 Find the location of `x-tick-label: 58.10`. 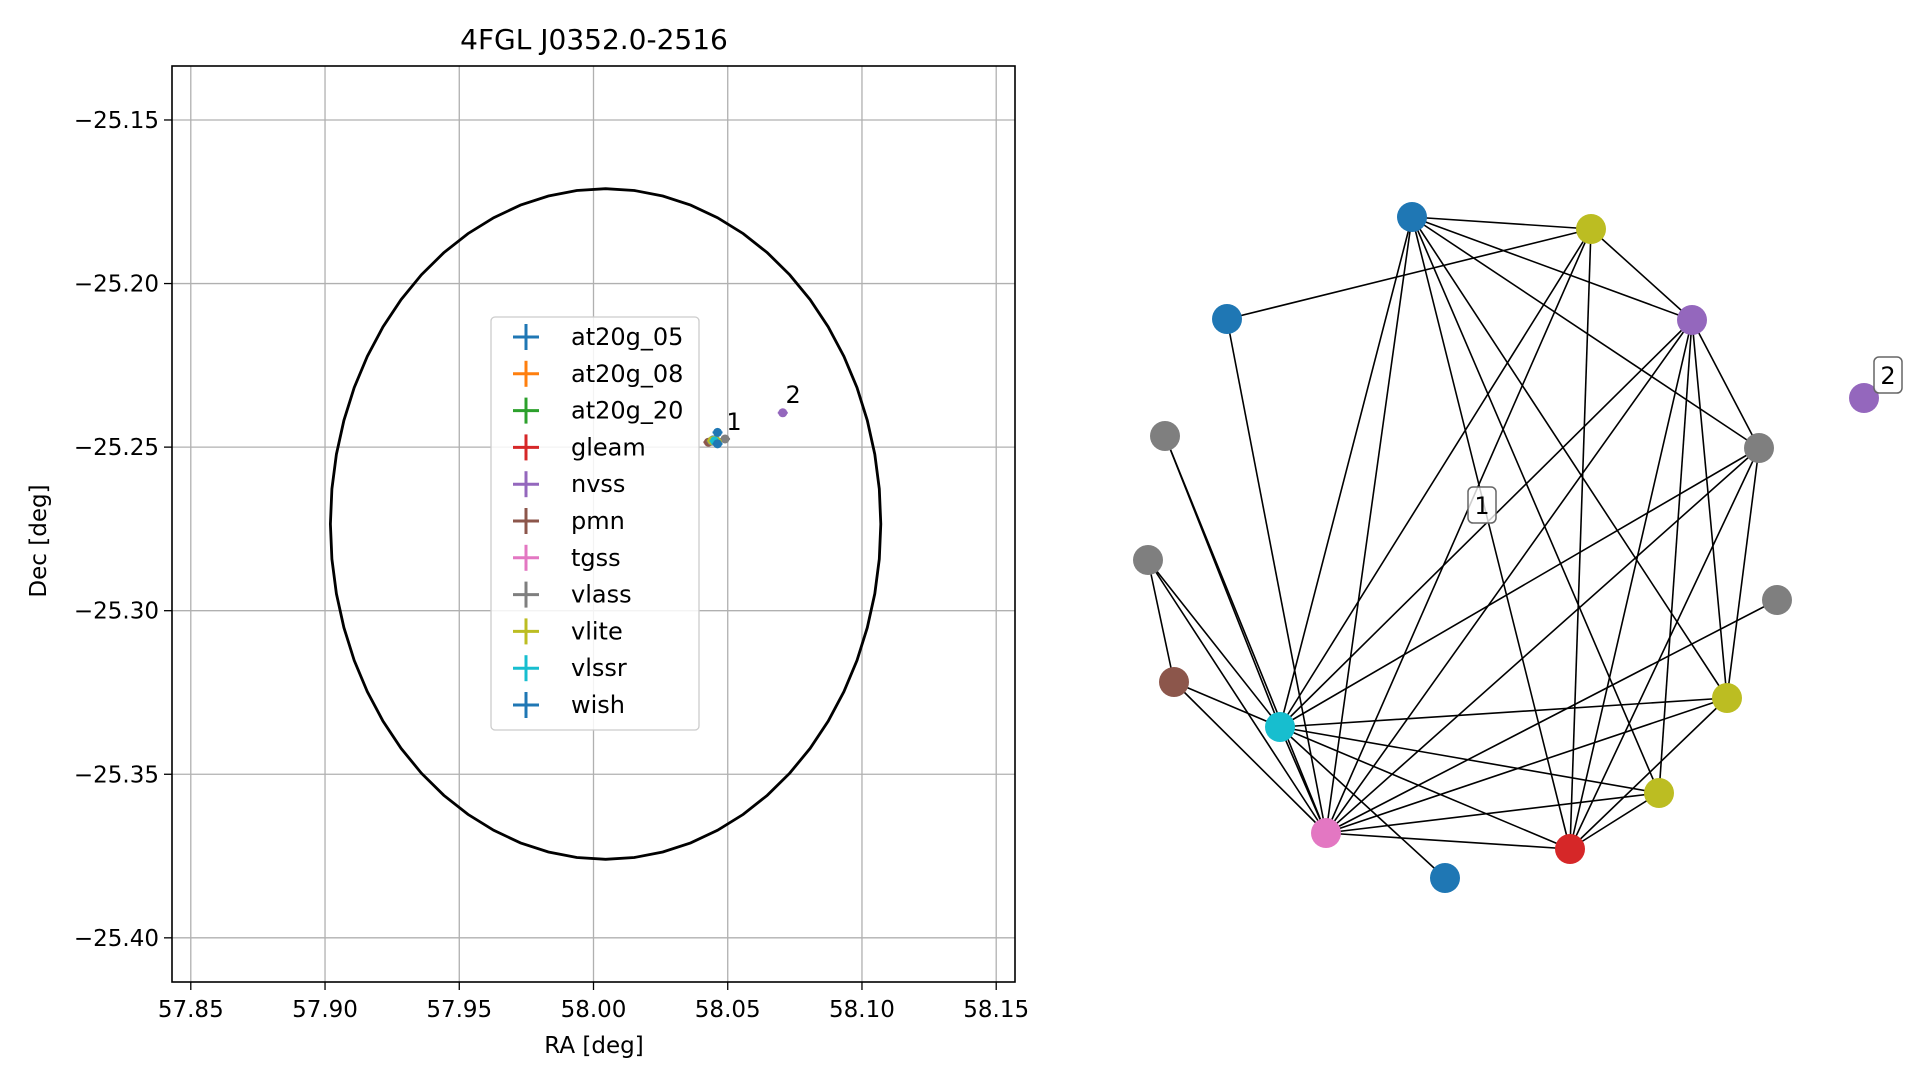

x-tick-label: 58.10 is located at coordinates (862, 1010).